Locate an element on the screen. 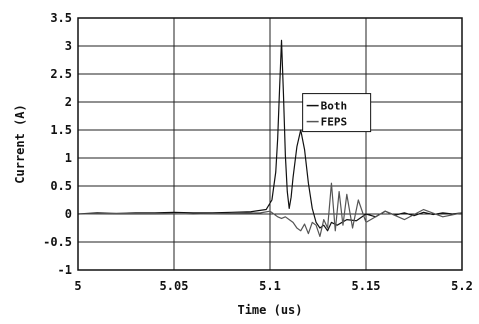  y-tick-label: 0 is located at coordinates (68, 214).